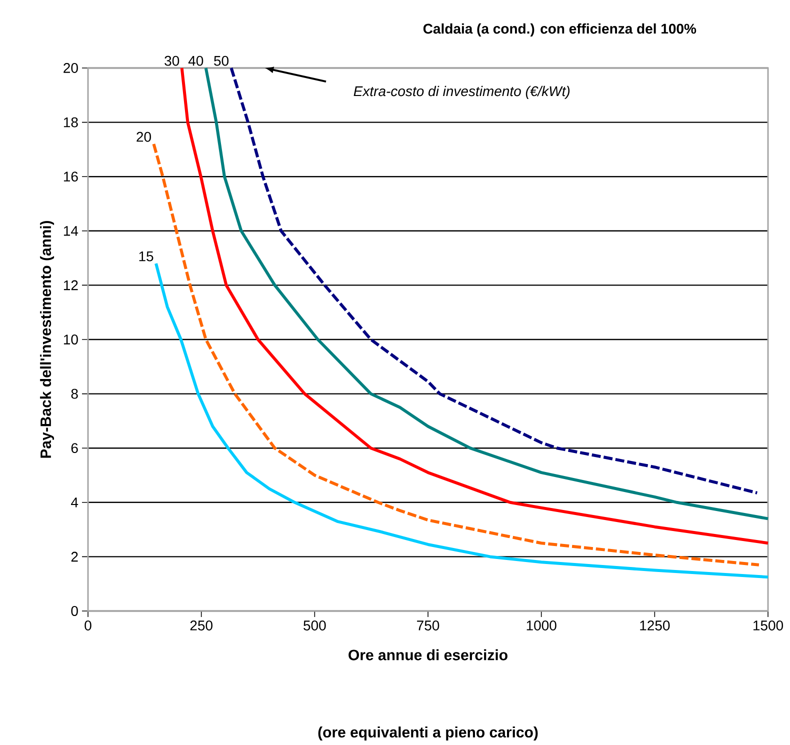  Describe the element at coordinates (74, 448) in the screenshot. I see `y-tick-label: 6` at that location.